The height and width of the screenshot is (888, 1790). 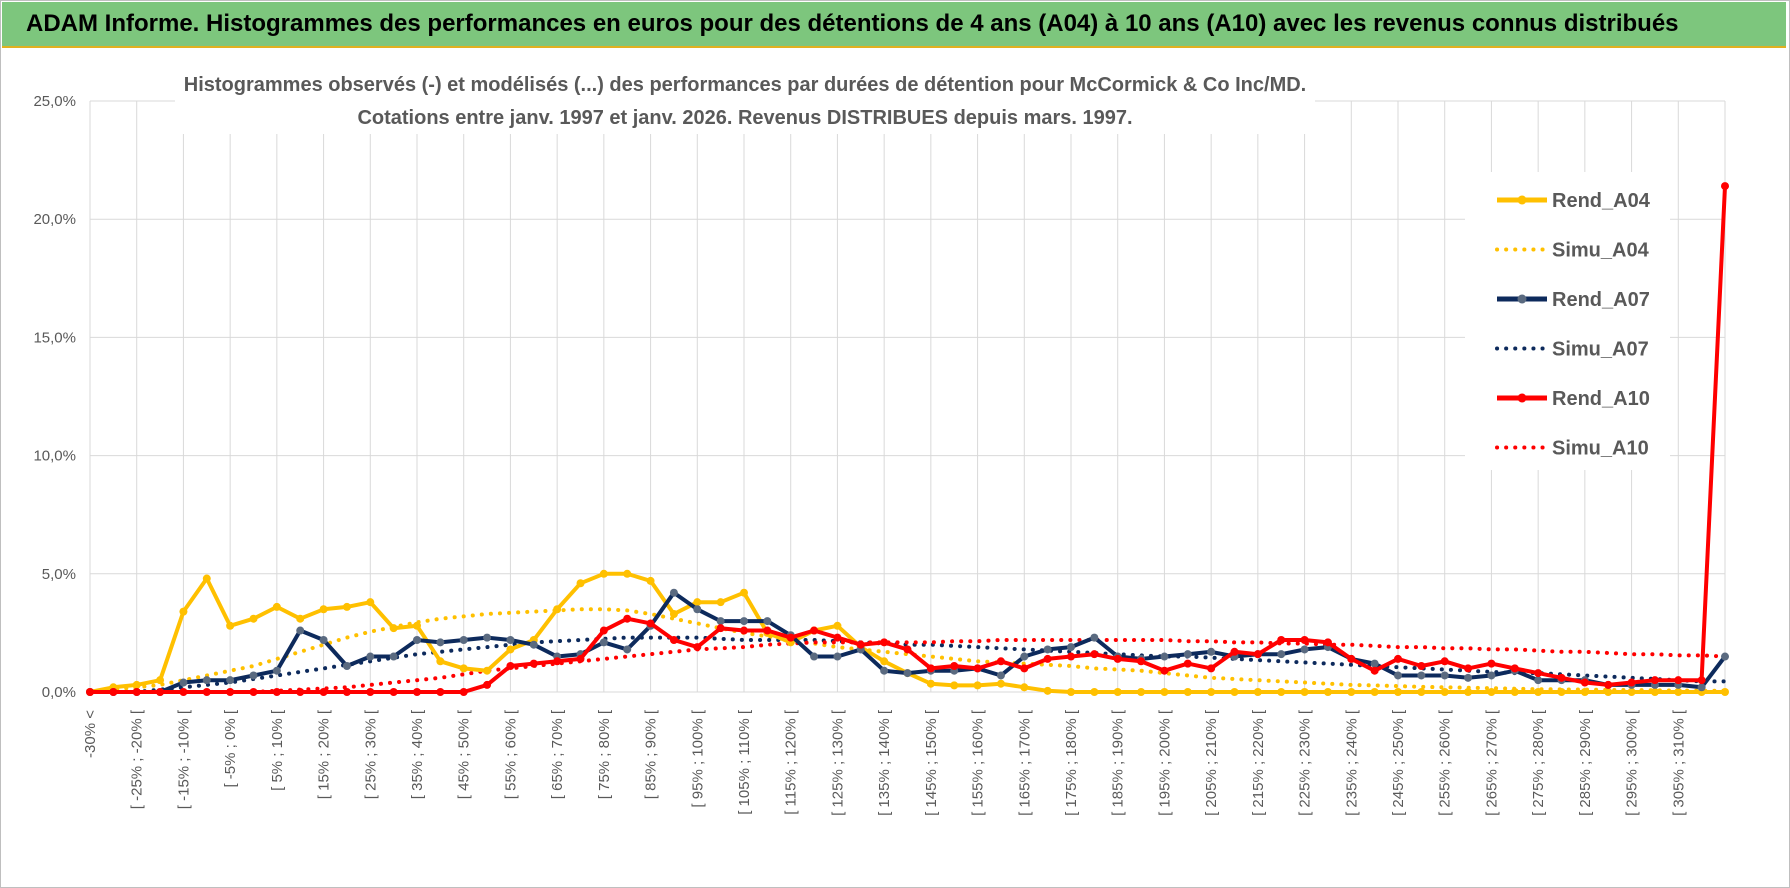 What do you see at coordinates (1258, 762) in the screenshot?
I see `x-tick-label: [ 215% ; 220% [` at bounding box center [1258, 762].